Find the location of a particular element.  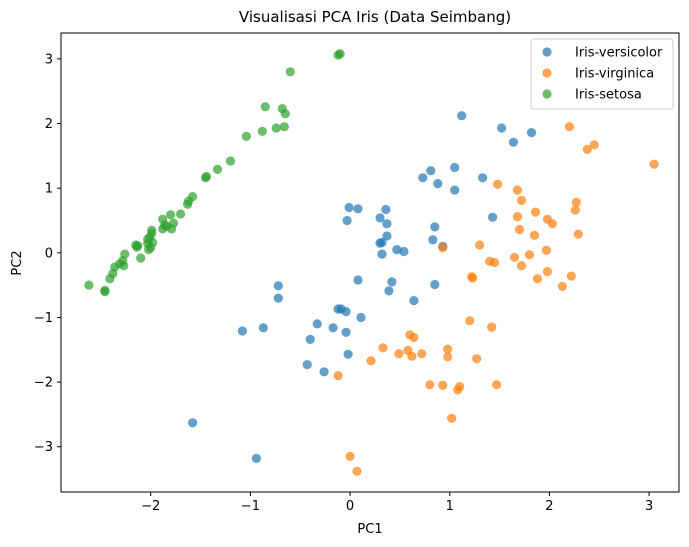

y-tick-label: 3 is located at coordinates (49, 59).